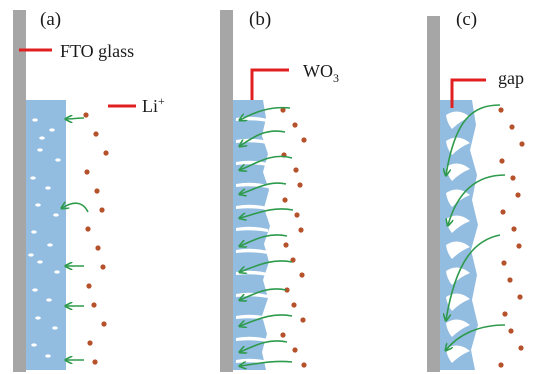  What do you see at coordinates (269, 84) in the screenshot?
I see `wo3-leader-line` at bounding box center [269, 84].